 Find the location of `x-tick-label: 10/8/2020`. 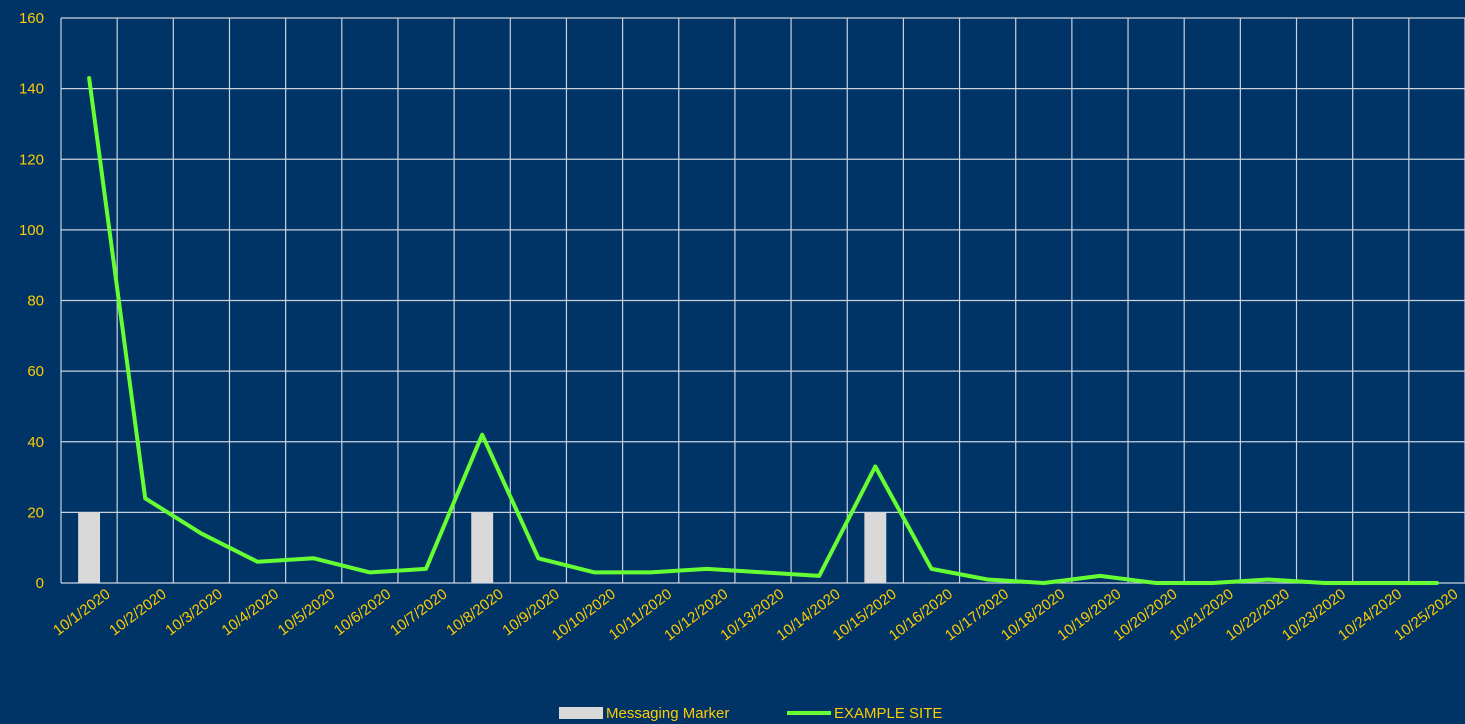

x-tick-label: 10/8/2020 is located at coordinates (475, 613).